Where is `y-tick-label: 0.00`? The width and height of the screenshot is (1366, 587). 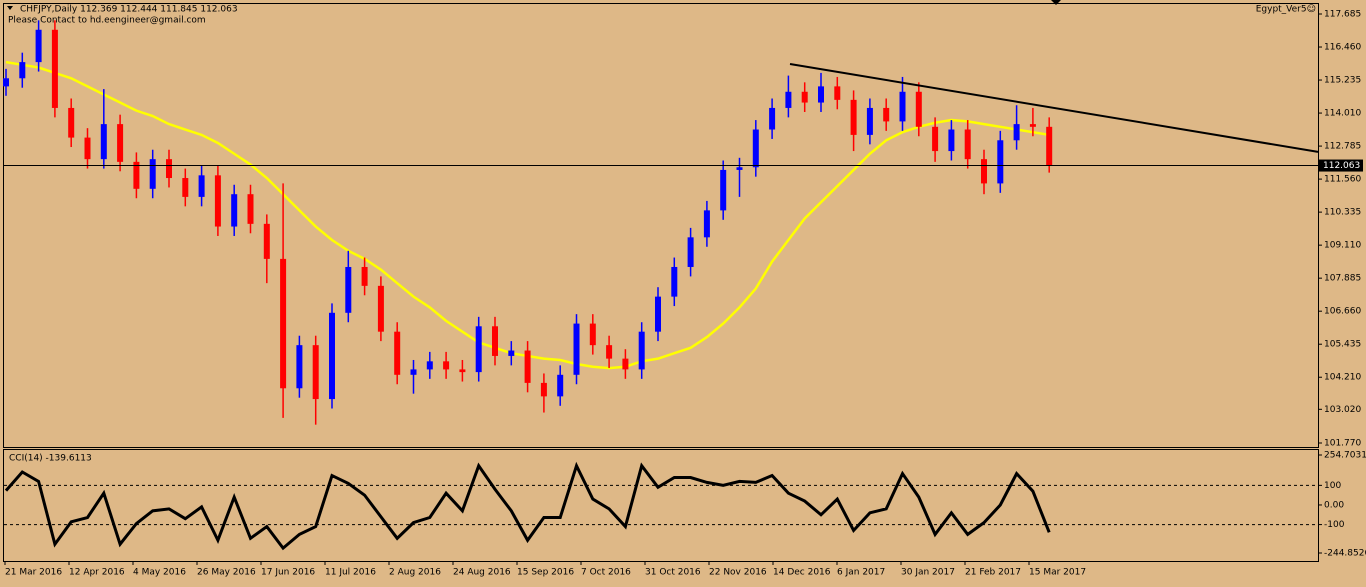 y-tick-label: 0.00 is located at coordinates (1334, 505).